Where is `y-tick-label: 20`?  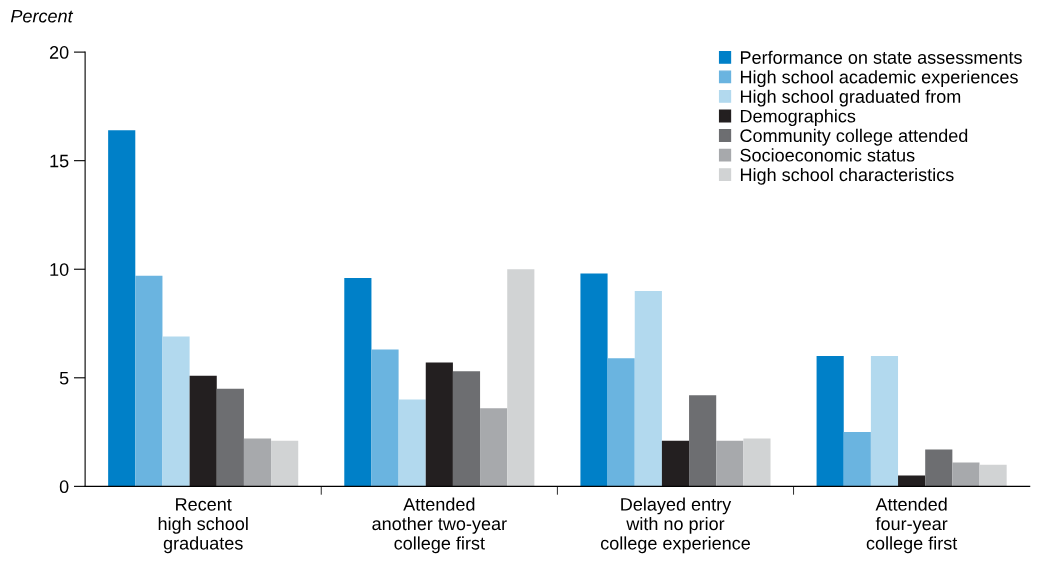
y-tick-label: 20 is located at coordinates (59, 52).